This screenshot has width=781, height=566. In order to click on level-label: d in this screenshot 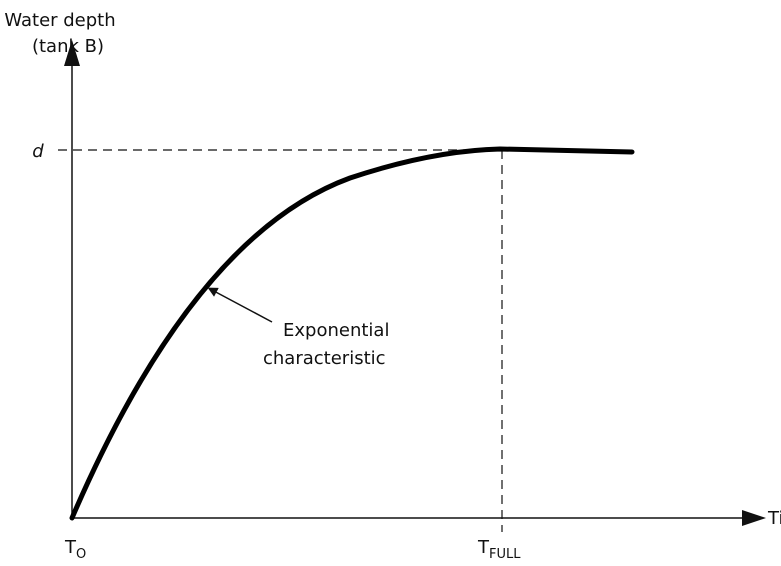, I will do `click(38, 151)`.